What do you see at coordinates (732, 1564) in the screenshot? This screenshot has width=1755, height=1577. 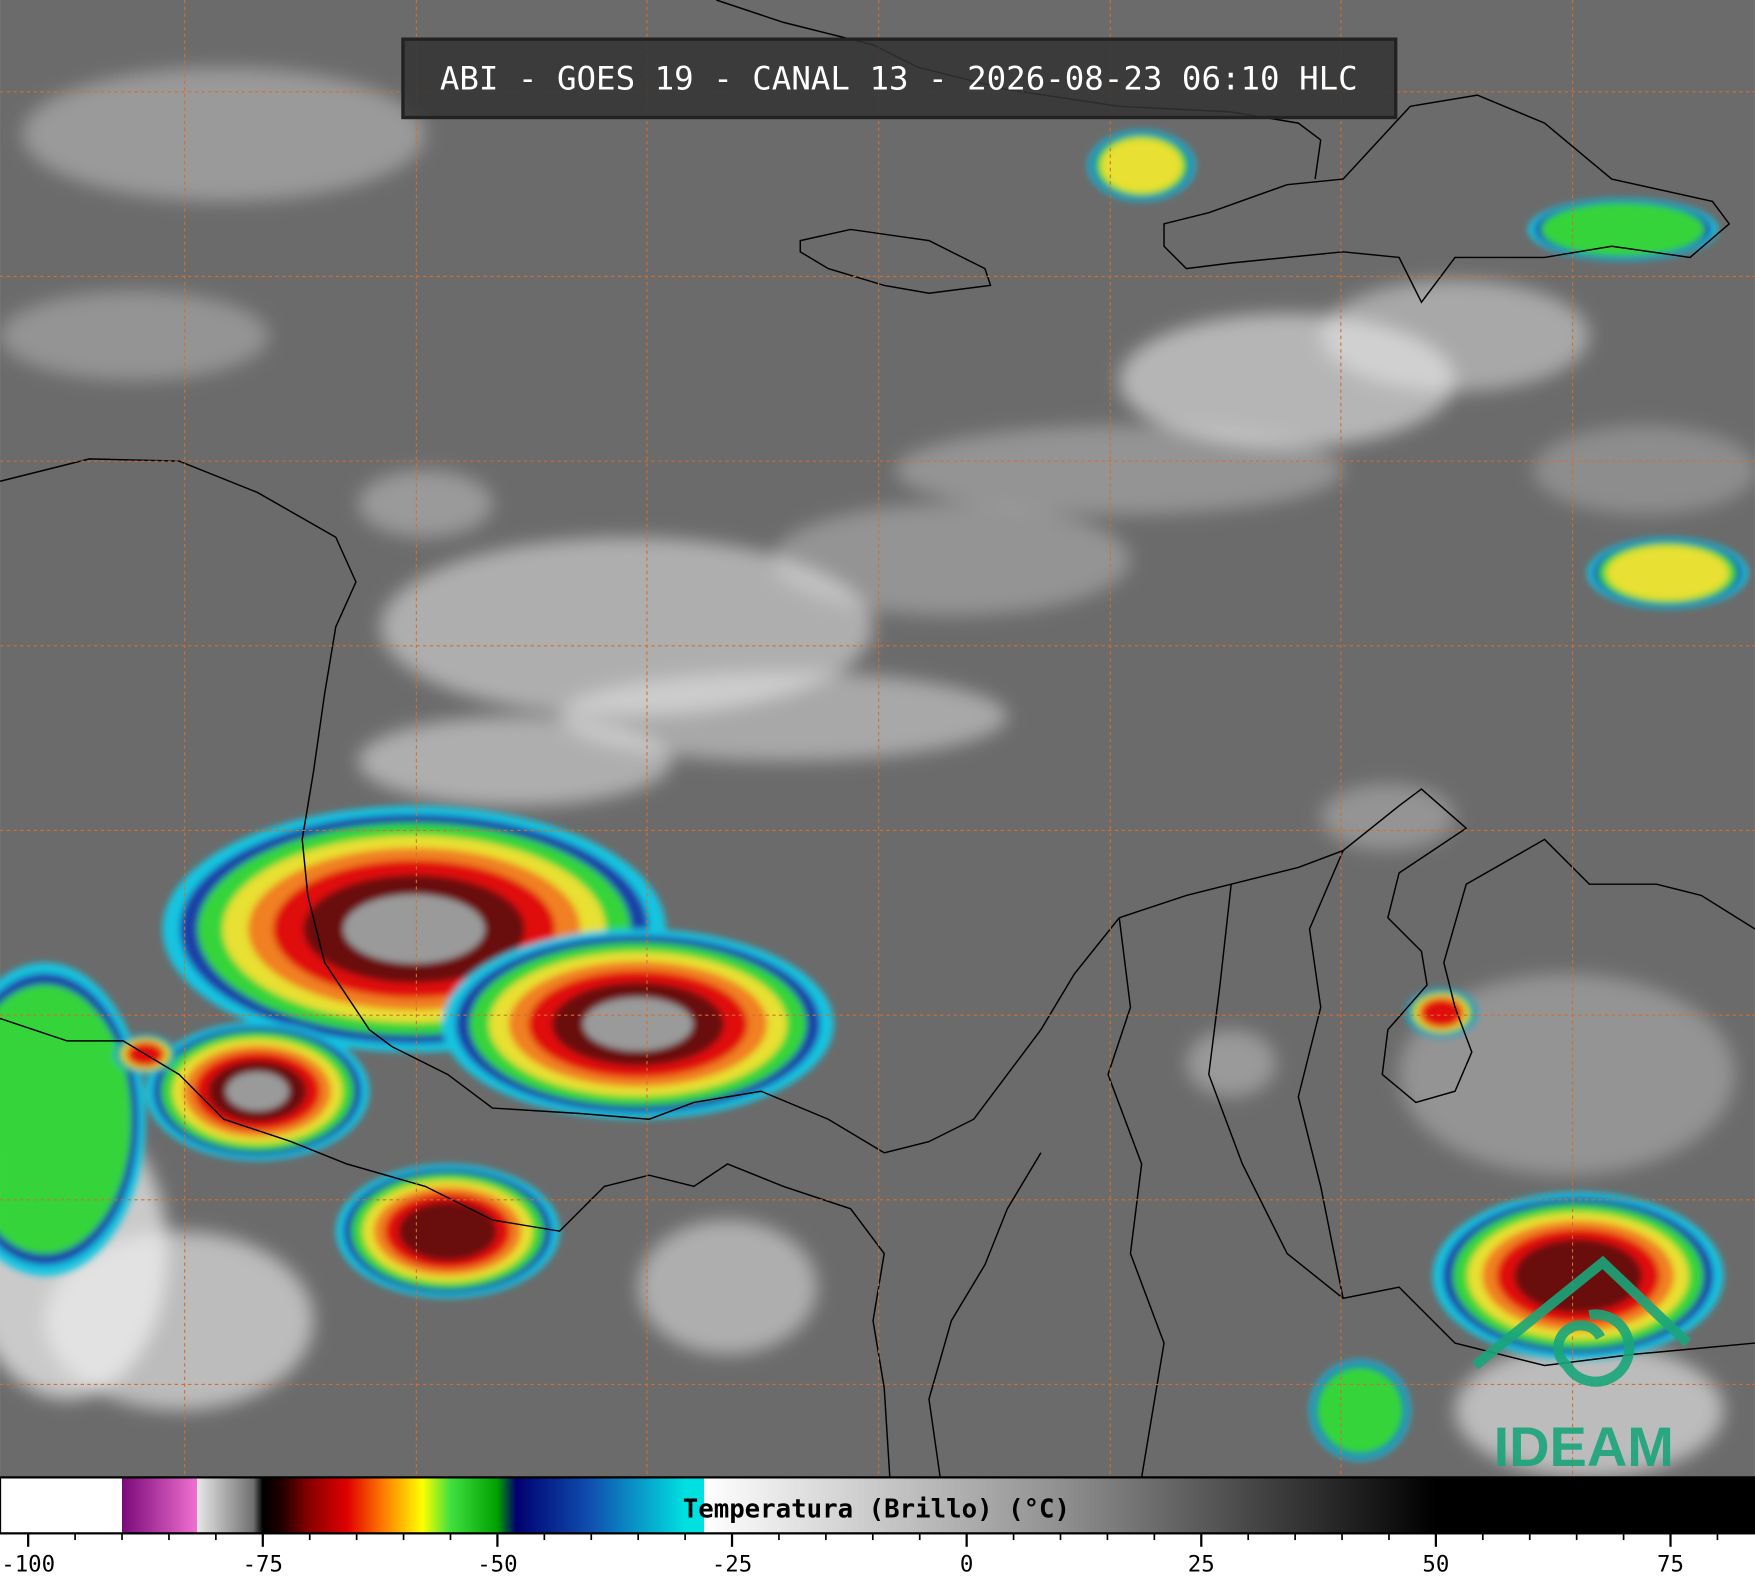 I see `tick-label: -25` at bounding box center [732, 1564].